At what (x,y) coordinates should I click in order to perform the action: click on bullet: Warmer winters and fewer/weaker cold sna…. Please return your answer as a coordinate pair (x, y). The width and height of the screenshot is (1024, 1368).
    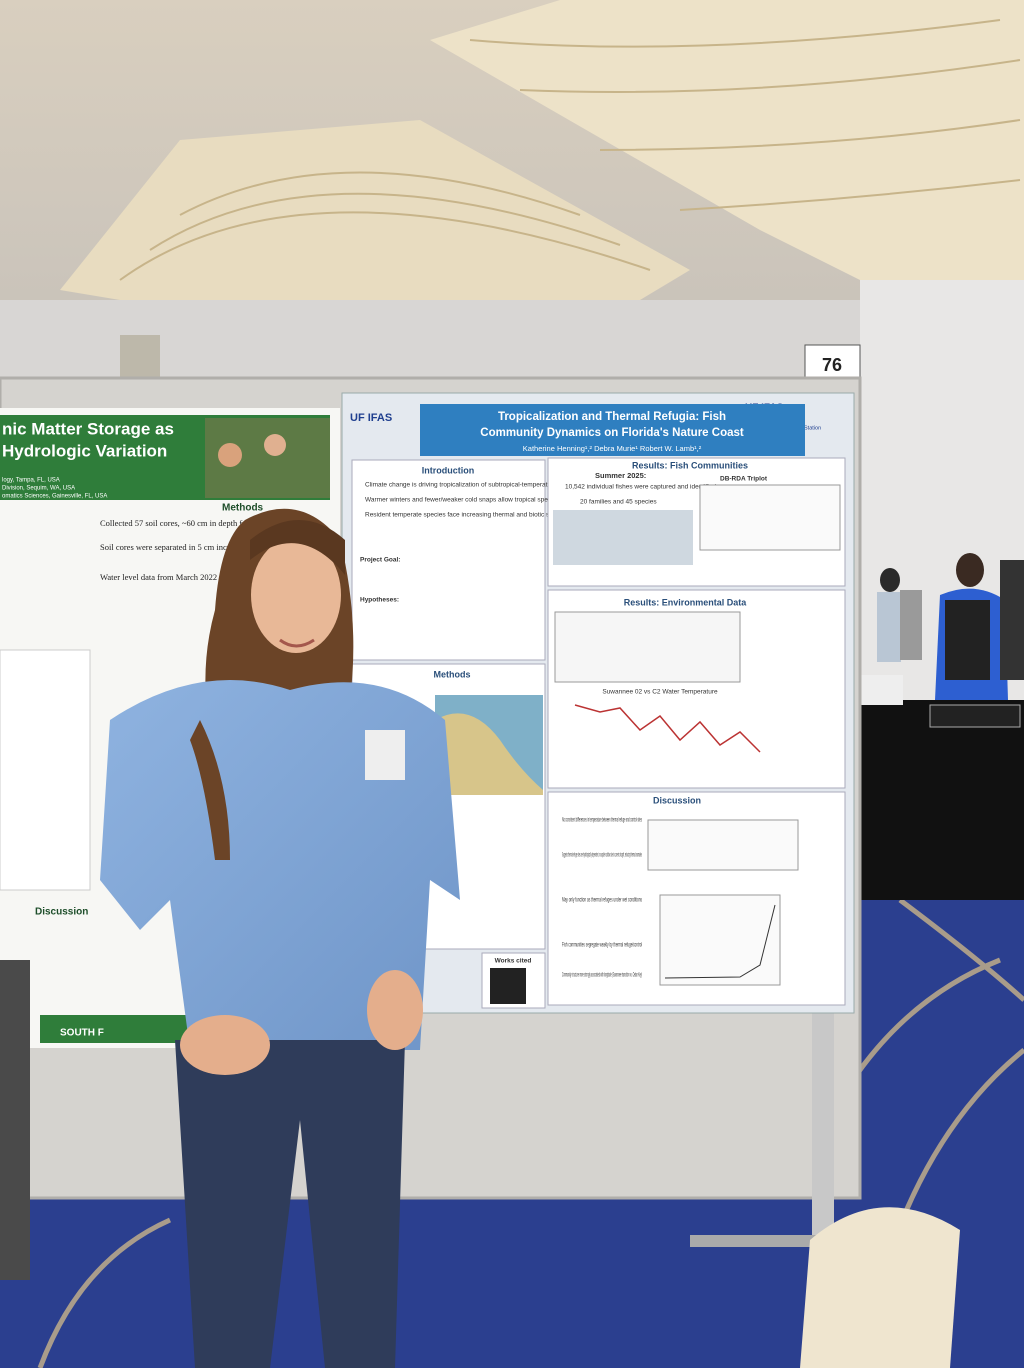
    Looking at the image, I should click on (491, 500).